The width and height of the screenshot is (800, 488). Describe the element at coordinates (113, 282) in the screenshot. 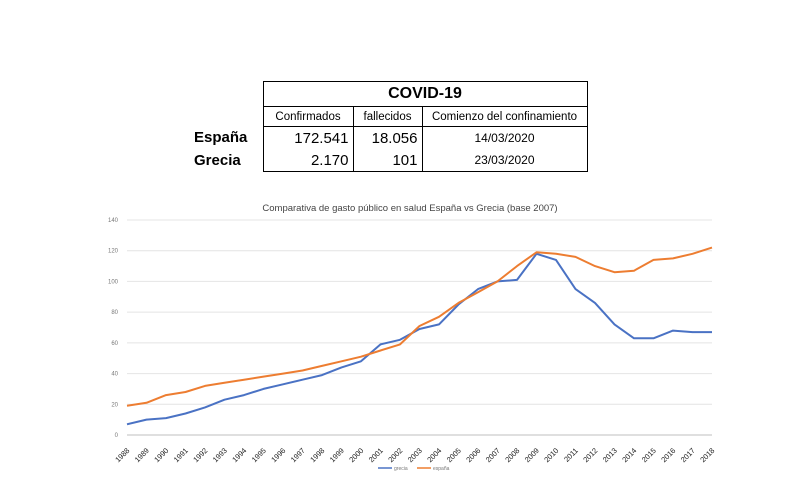

I see `y-tick-label: 100` at that location.